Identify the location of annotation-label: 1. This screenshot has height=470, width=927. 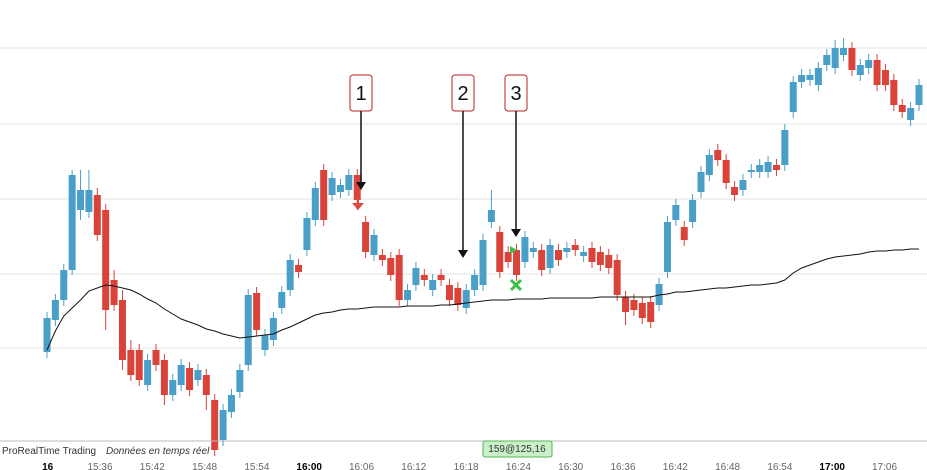
(360, 94).